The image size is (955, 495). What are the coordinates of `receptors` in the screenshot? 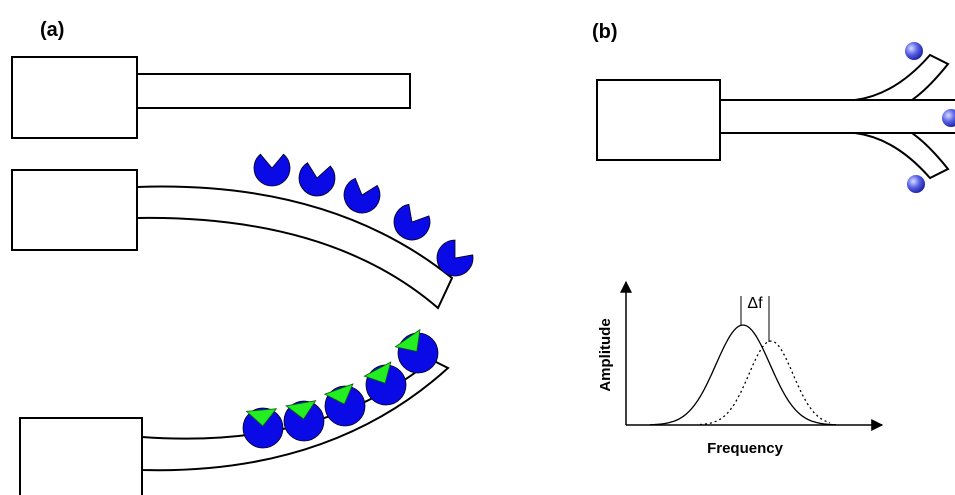 It's located at (358, 301).